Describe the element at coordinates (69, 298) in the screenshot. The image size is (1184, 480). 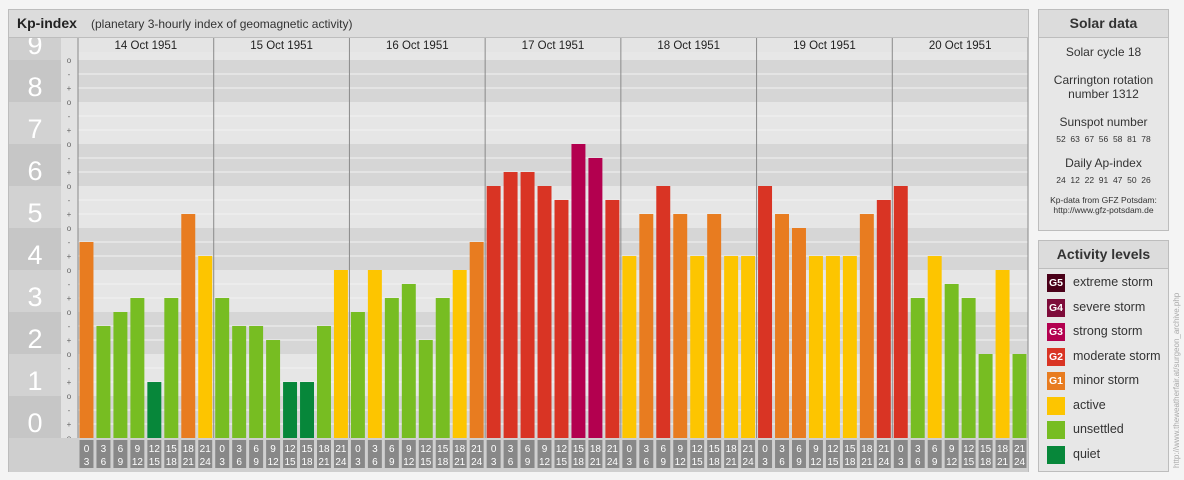
I see `minor-tick-mark: +` at that location.